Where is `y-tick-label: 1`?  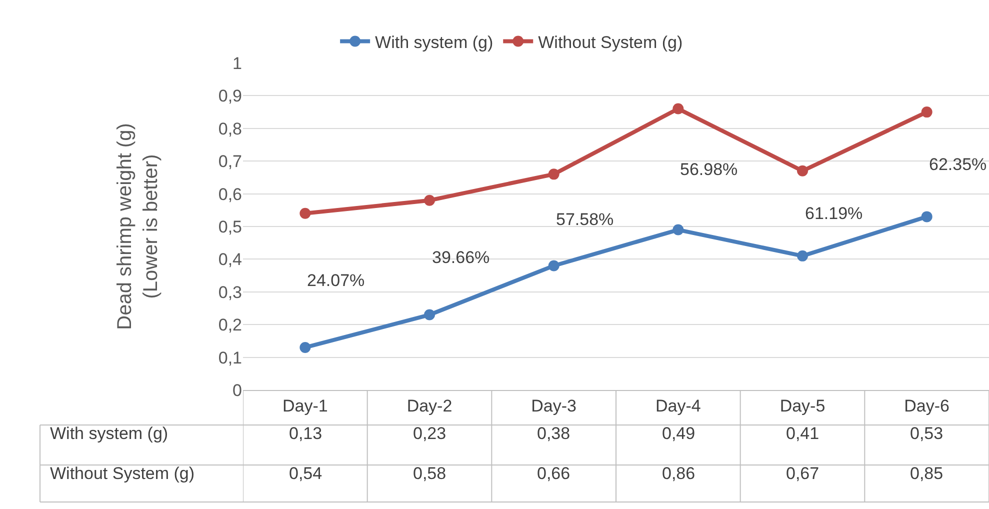
y-tick-label: 1 is located at coordinates (237, 63).